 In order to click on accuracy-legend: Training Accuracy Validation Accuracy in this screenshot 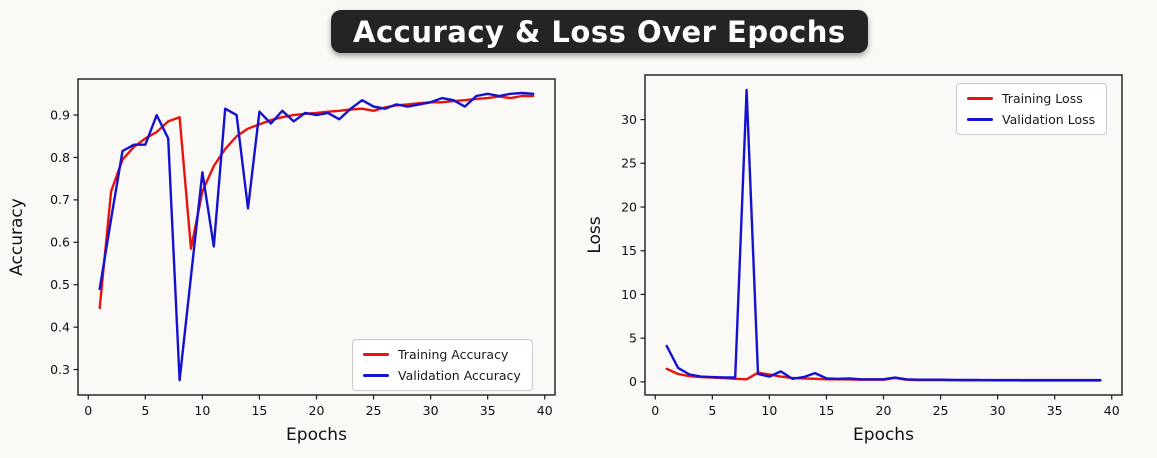, I will do `click(442, 365)`.